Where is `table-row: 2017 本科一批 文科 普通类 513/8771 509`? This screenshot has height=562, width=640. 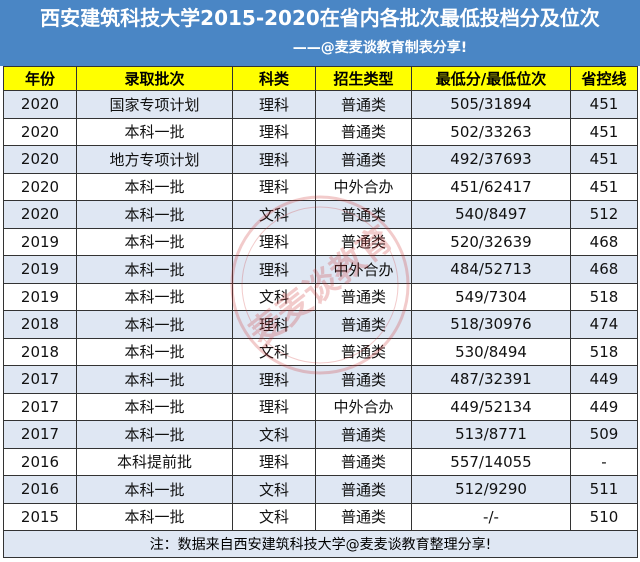 table-row: 2017 本科一批 文科 普通类 513/8771 509 is located at coordinates (320, 434).